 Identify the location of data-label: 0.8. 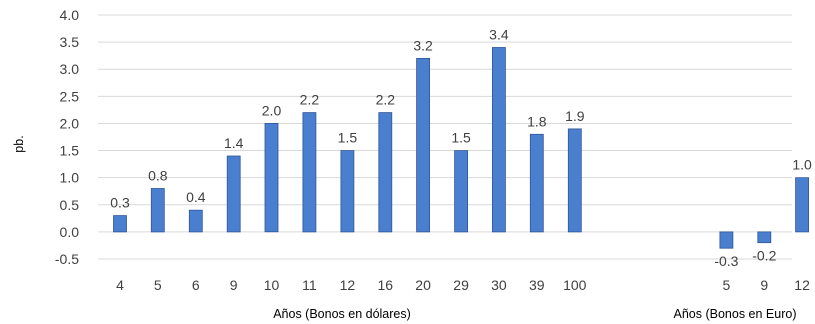
(158, 176).